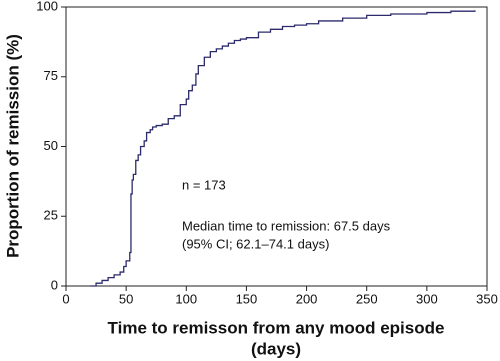 Image resolution: width=500 pixels, height=361 pixels. What do you see at coordinates (427, 298) in the screenshot?
I see `x-tick-label: 300` at bounding box center [427, 298].